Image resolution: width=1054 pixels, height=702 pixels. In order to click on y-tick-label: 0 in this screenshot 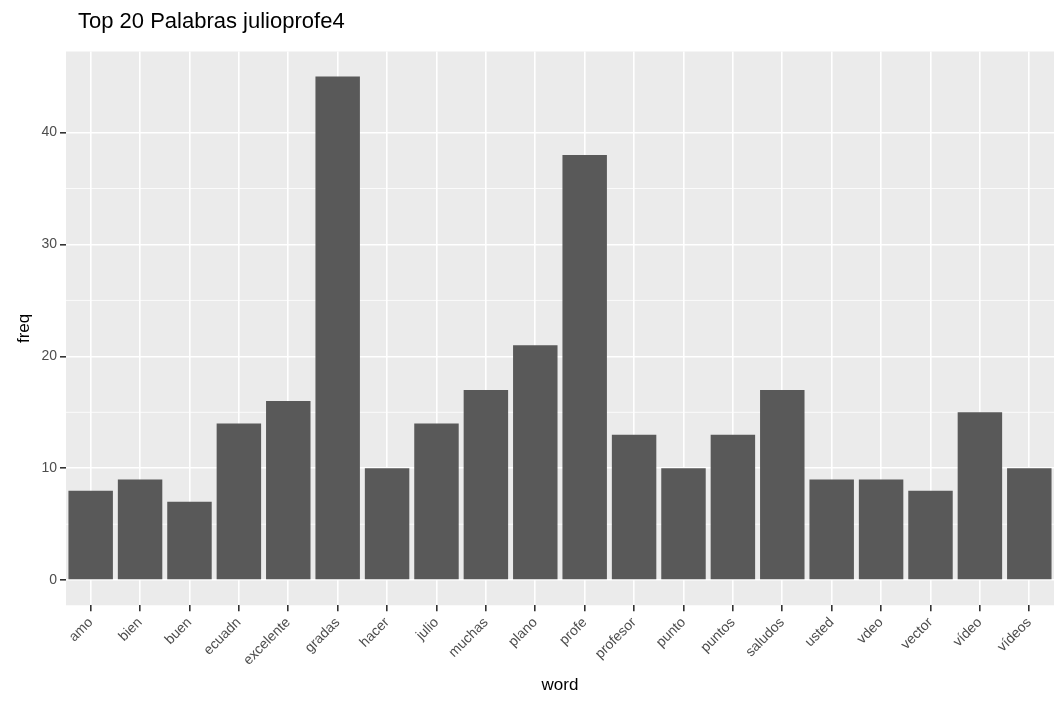, I will do `click(53, 579)`.